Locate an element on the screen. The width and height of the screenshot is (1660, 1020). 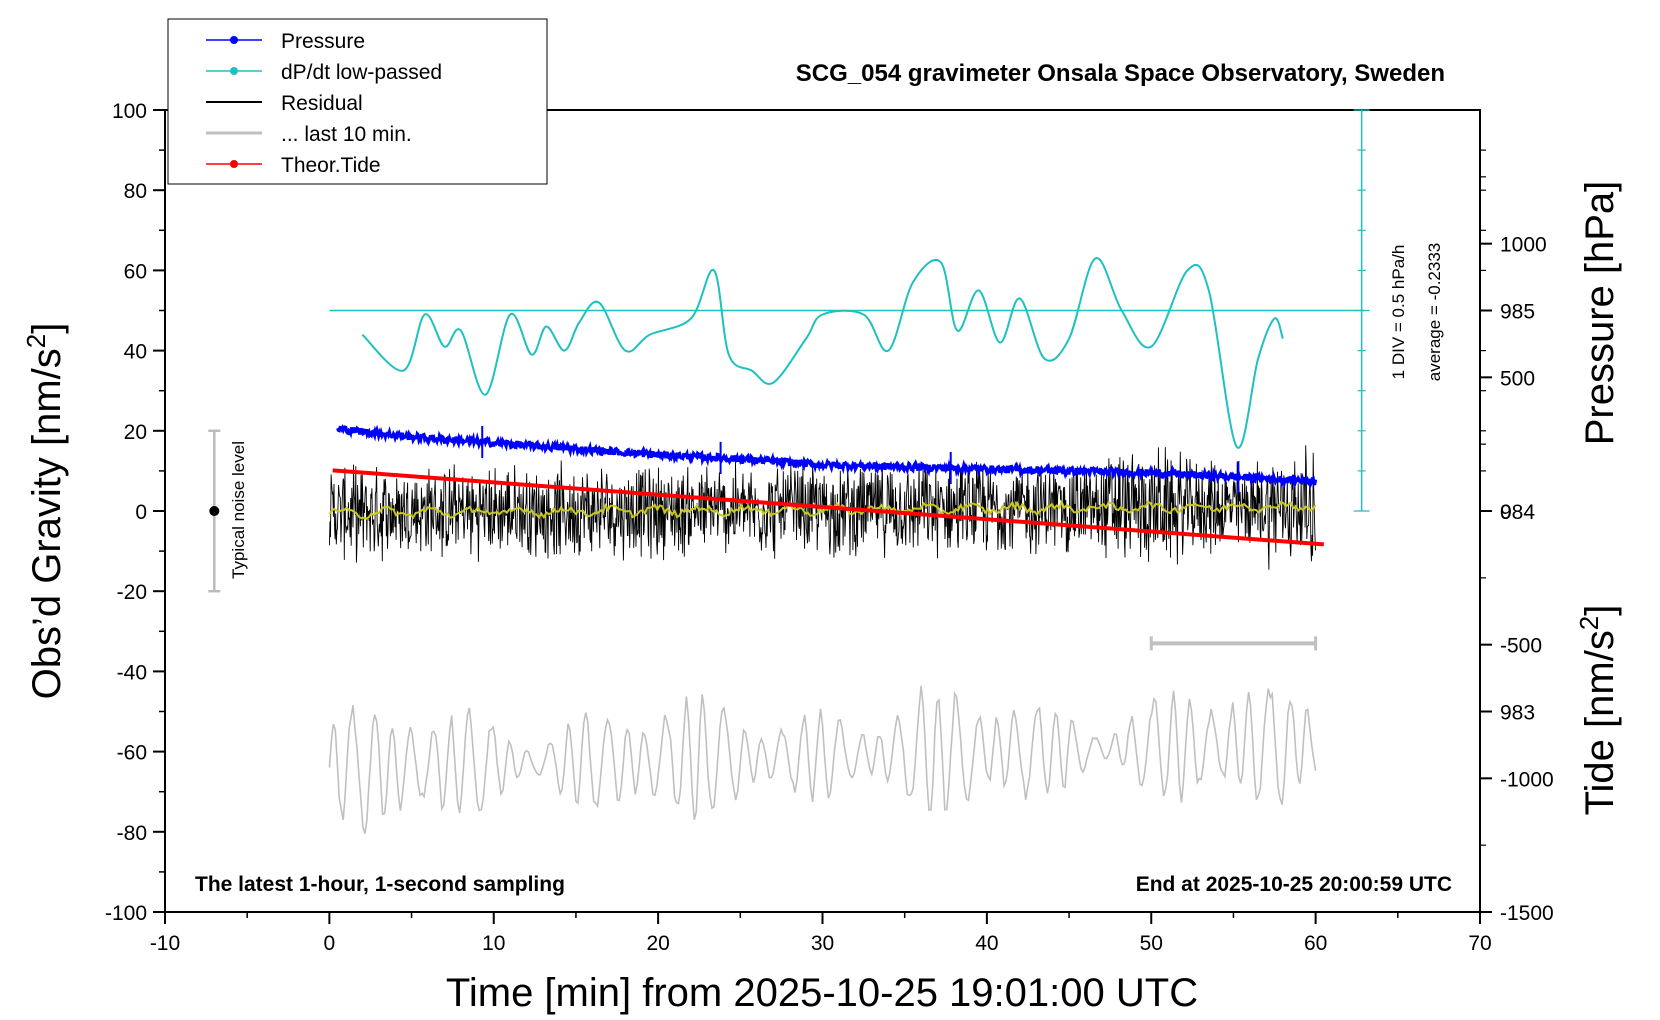
tide-tick-label: 1000 is located at coordinates (1523, 245).